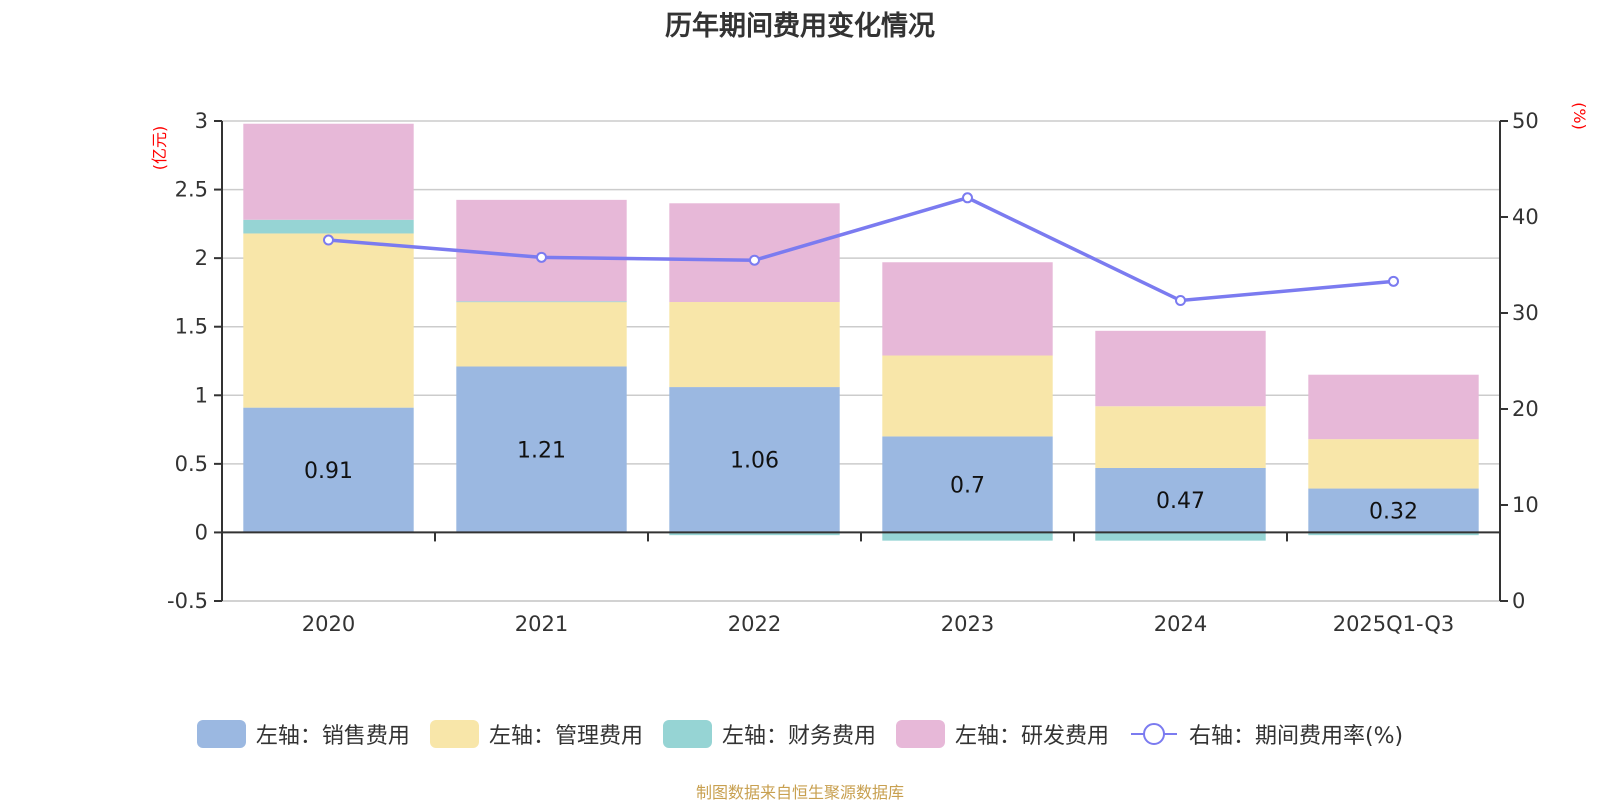  What do you see at coordinates (187, 601) in the screenshot?
I see `left-axis-tick-label: -0.5` at bounding box center [187, 601].